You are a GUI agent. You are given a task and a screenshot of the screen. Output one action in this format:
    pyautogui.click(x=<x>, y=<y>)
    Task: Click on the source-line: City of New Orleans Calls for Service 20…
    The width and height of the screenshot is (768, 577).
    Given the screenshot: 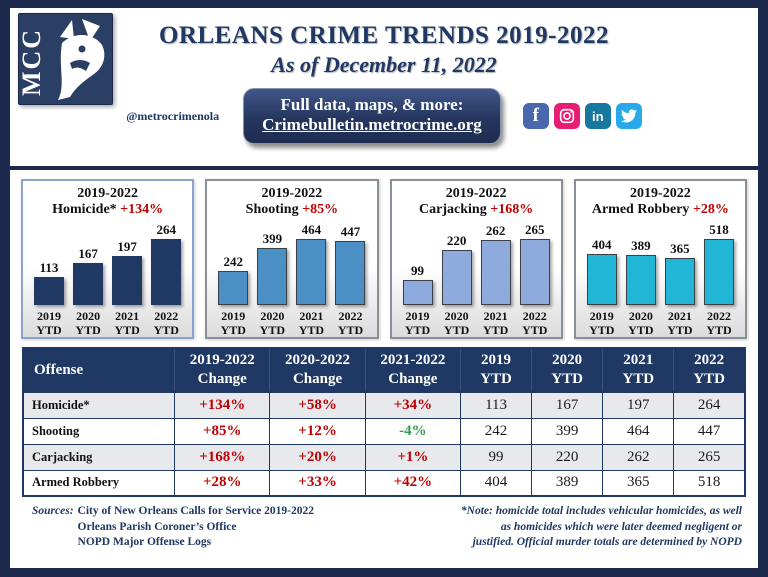 What is the action you would take?
    pyautogui.click(x=195, y=511)
    